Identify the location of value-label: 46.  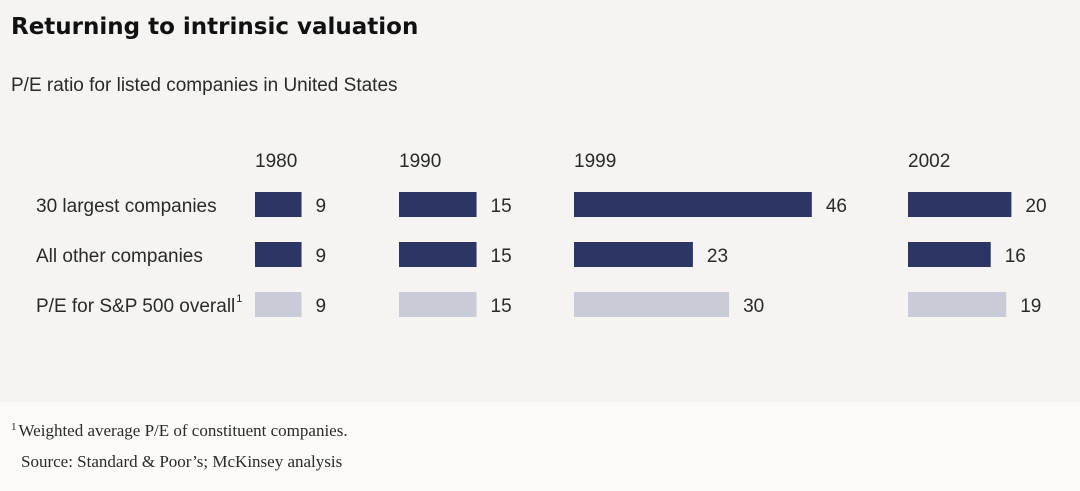
(836, 206).